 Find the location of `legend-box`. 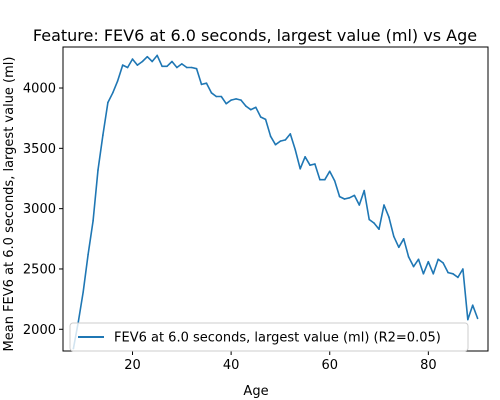

legend-box is located at coordinates (269, 337).